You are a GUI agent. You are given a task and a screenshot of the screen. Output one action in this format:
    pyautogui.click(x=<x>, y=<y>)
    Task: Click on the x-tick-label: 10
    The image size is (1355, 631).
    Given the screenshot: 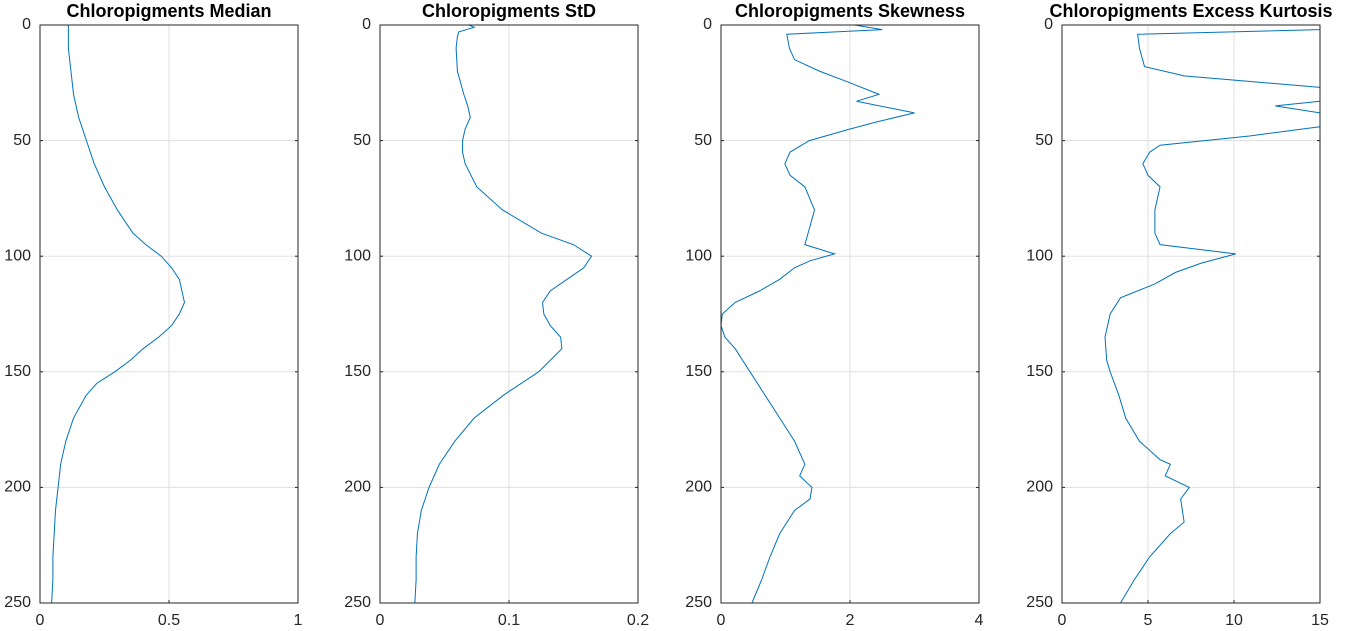 What is the action you would take?
    pyautogui.click(x=1234, y=620)
    